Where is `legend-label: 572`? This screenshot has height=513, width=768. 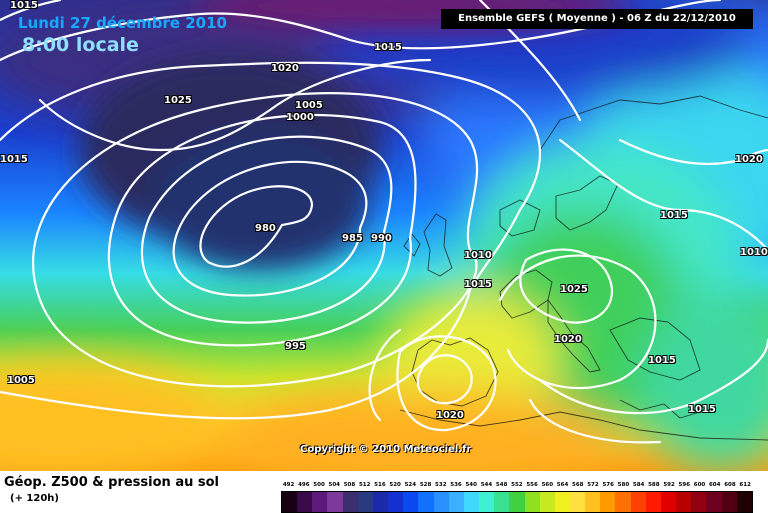
legend-label: 572 is located at coordinates (593, 485).